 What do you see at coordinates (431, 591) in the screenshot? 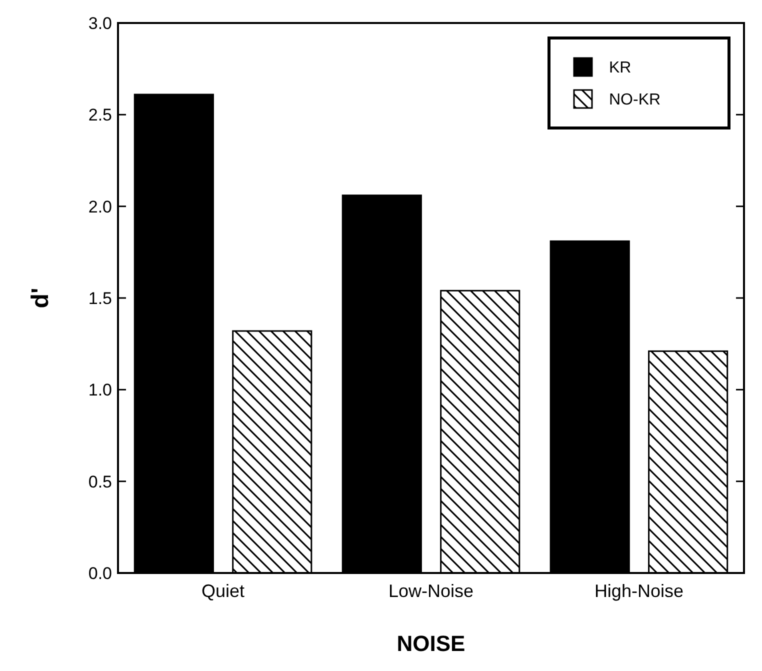
I see `x-tick-label: Low-Noise` at bounding box center [431, 591].